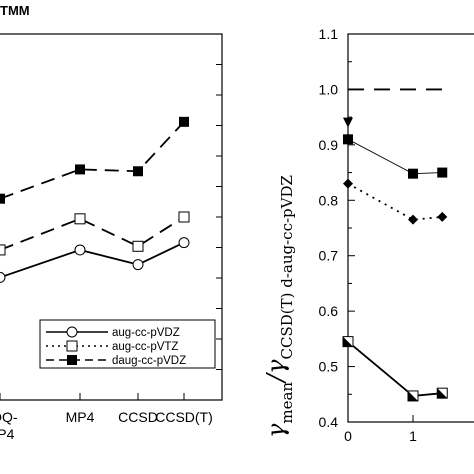  What do you see at coordinates (329, 89) in the screenshot?
I see `right-y-tick-label: 1.0` at bounding box center [329, 89].